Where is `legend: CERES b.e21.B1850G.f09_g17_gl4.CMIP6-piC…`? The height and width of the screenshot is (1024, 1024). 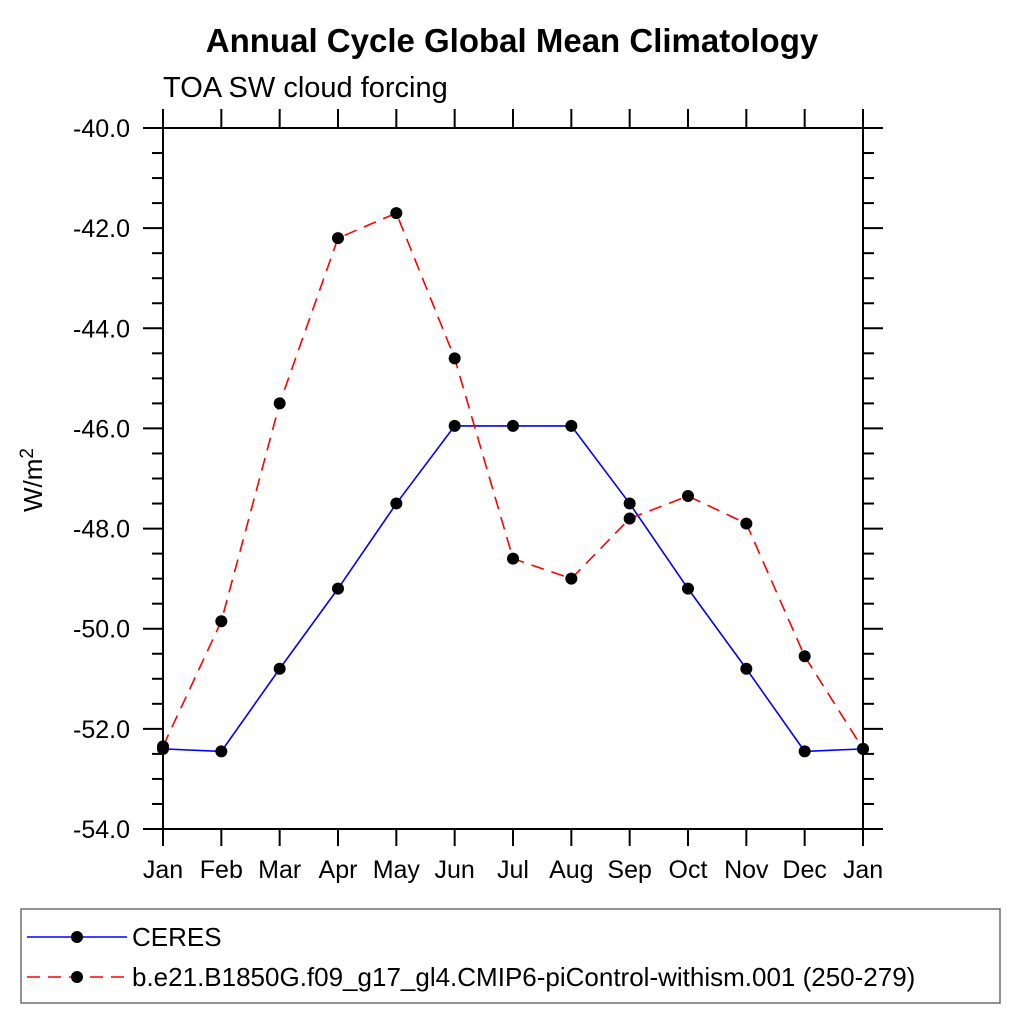 legend: CERES b.e21.B1850G.f09_g17_gl4.CMIP6-piC… is located at coordinates (510, 956).